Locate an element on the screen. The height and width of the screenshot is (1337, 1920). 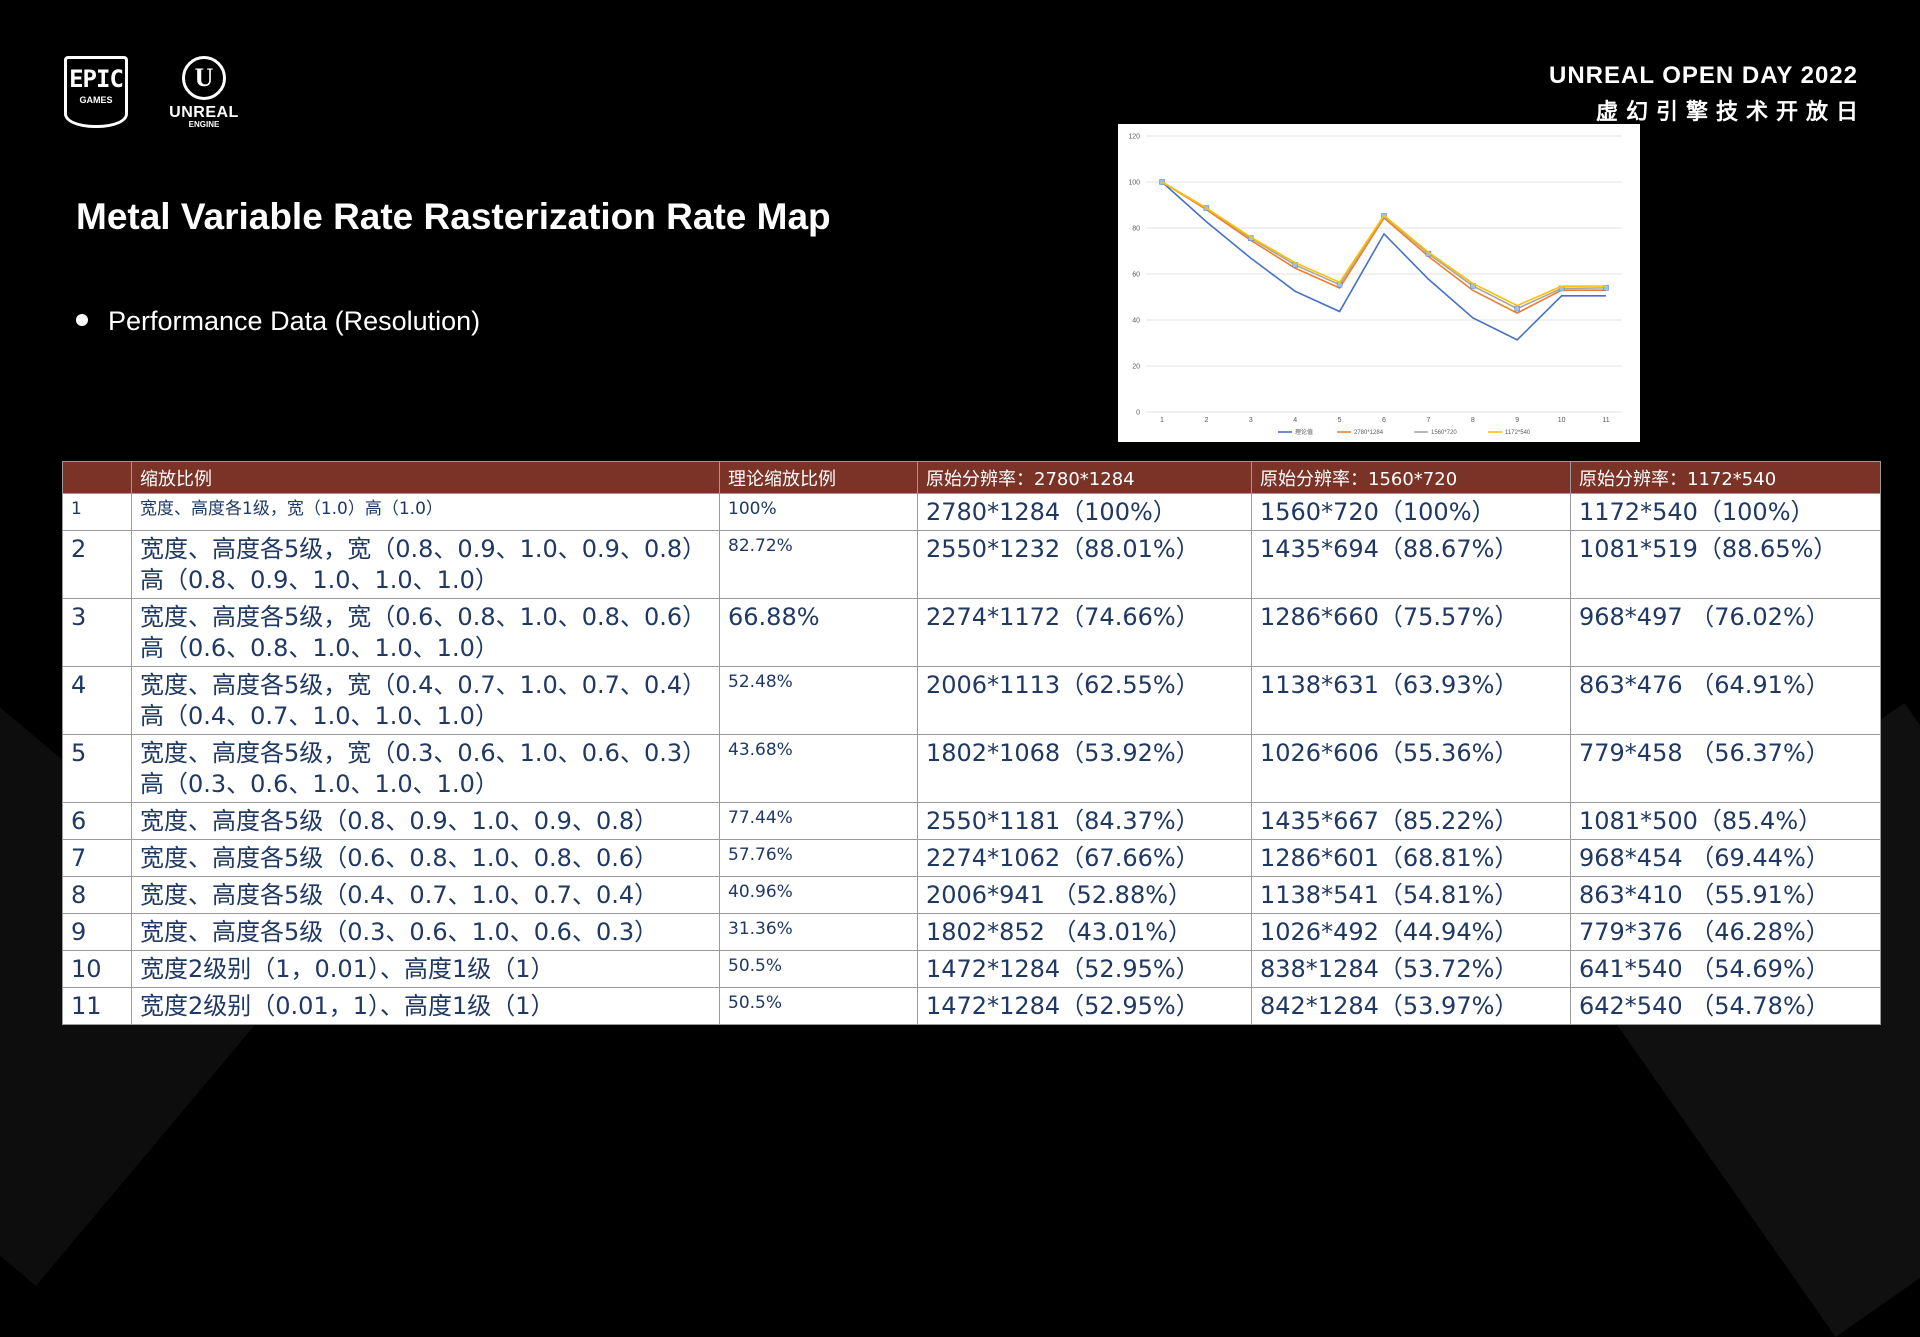
unreal-engine-logo: U UNREAL ENGINE is located at coordinates (204, 96).